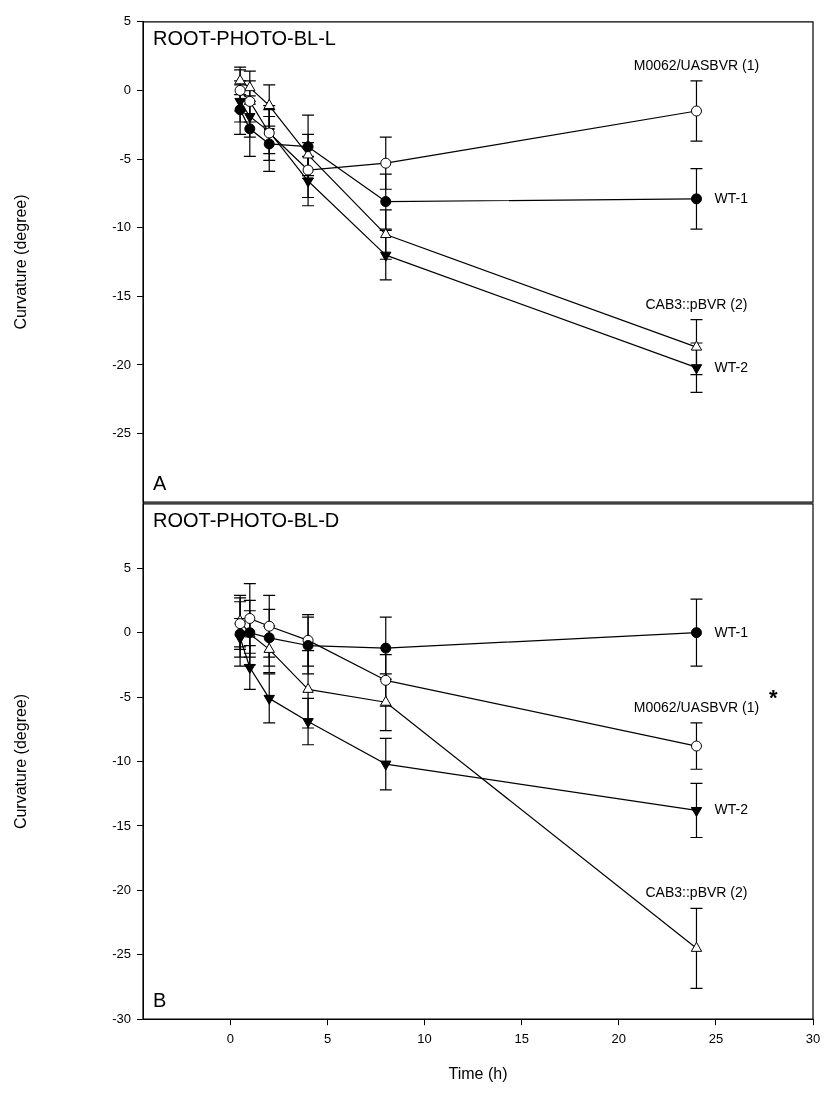 The width and height of the screenshot is (835, 1114). I want to click on chart-title: ROOT-PHOTO-BL-L, so click(244, 38).